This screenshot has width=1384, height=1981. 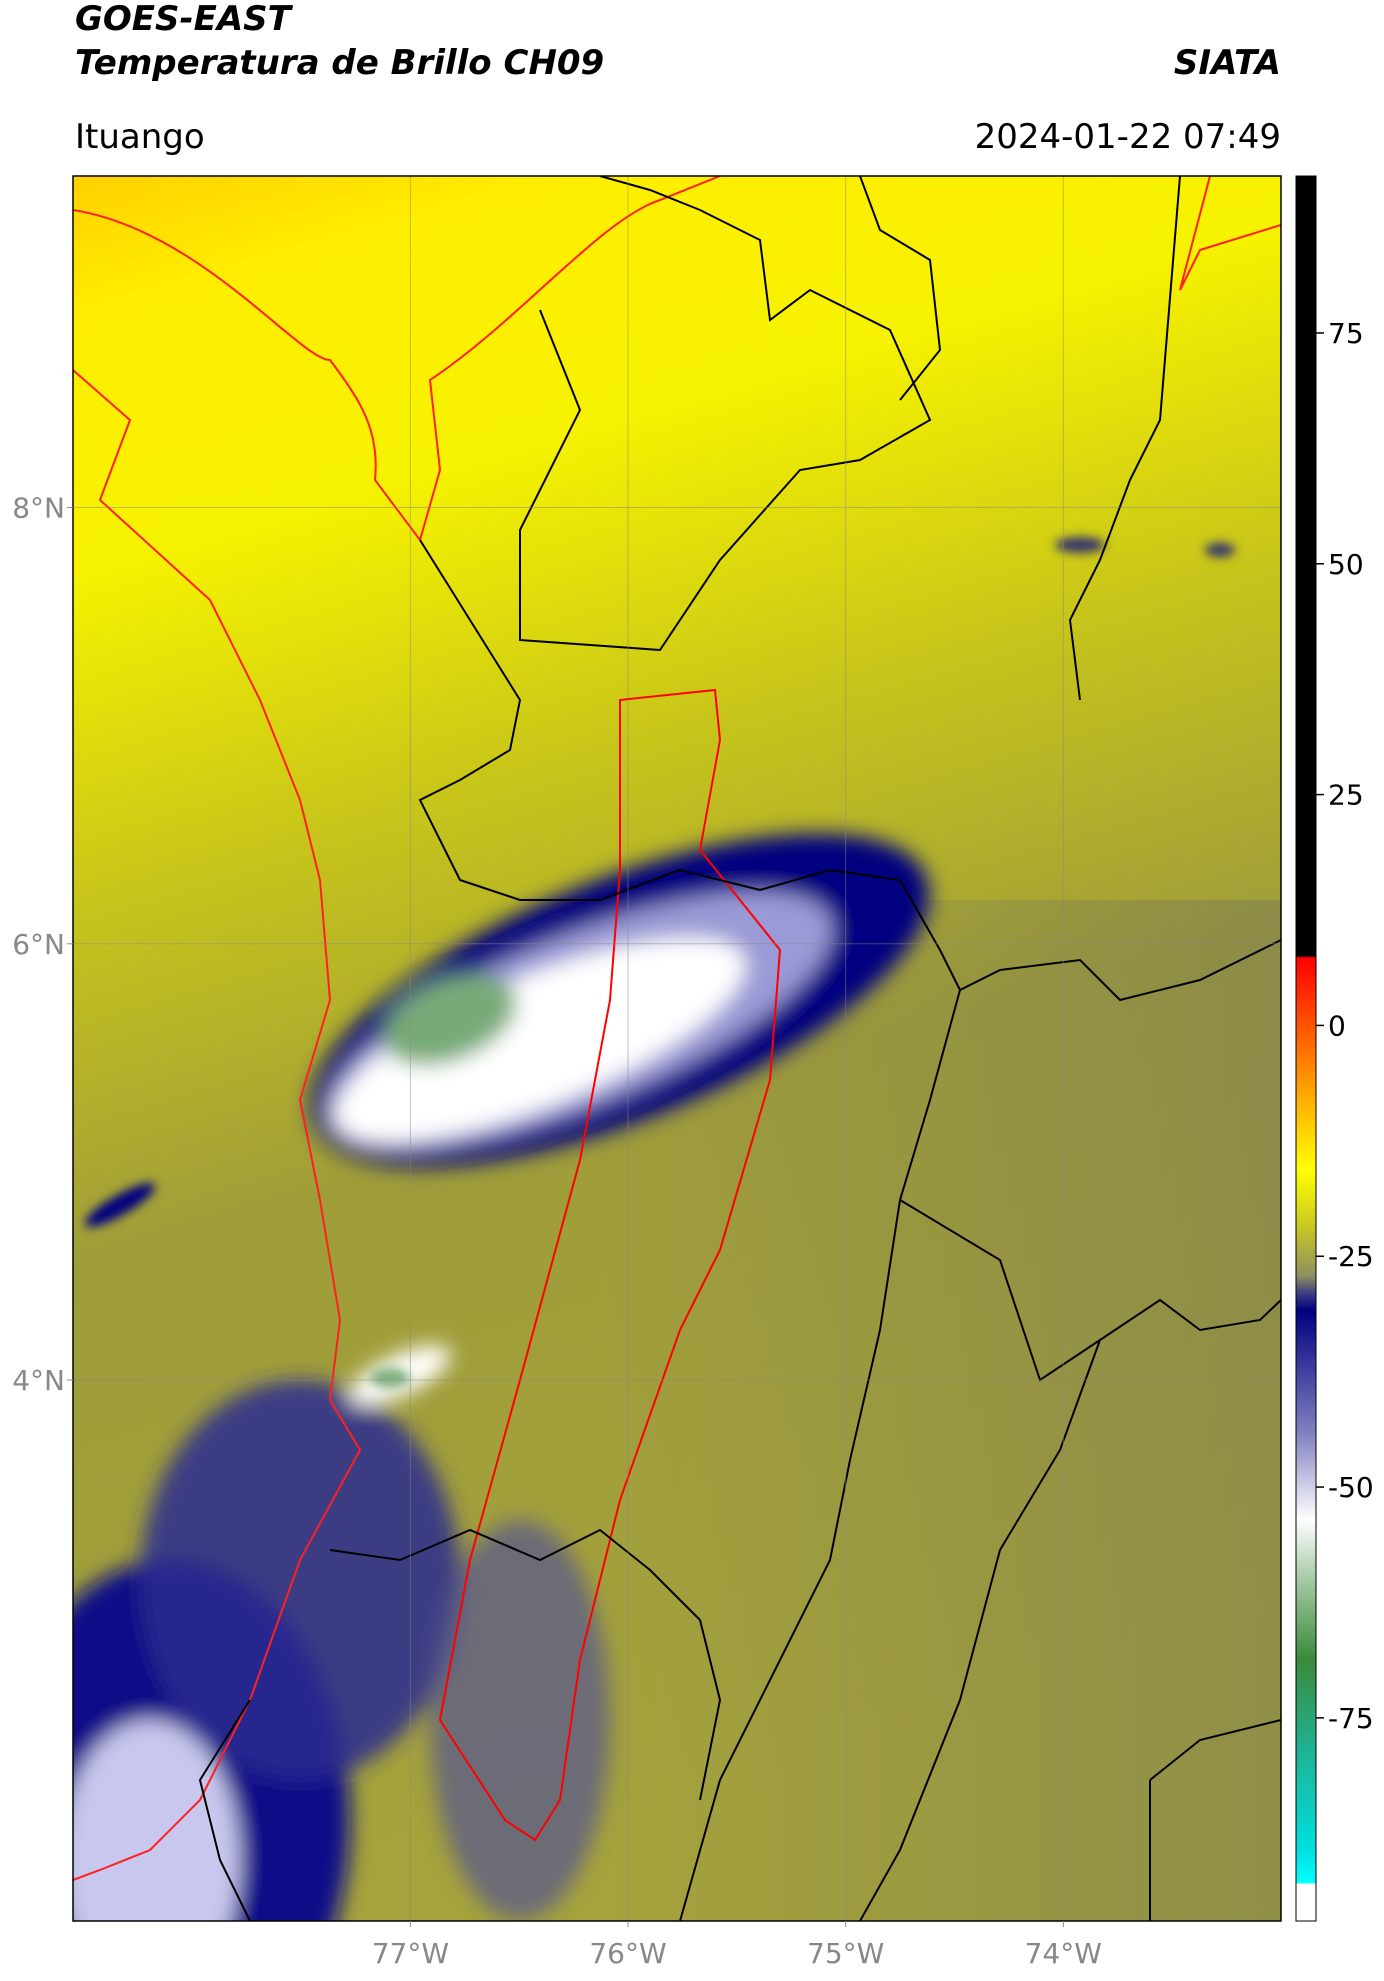 What do you see at coordinates (1227, 63) in the screenshot?
I see `agency: SIATA` at bounding box center [1227, 63].